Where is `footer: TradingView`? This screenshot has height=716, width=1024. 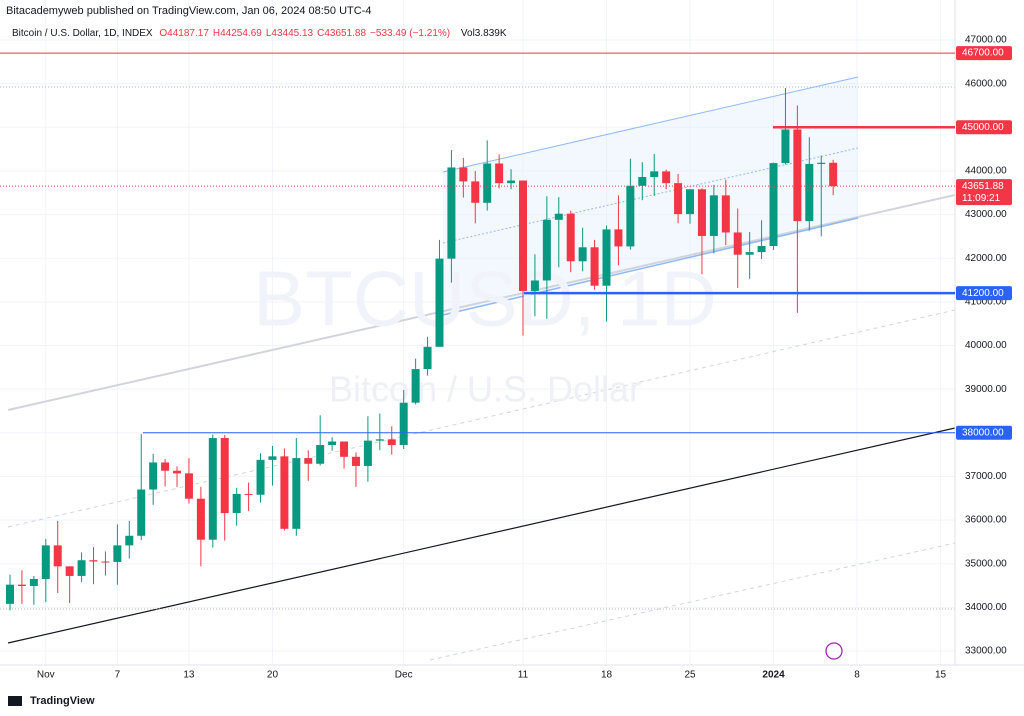
footer: TradingView is located at coordinates (62, 701).